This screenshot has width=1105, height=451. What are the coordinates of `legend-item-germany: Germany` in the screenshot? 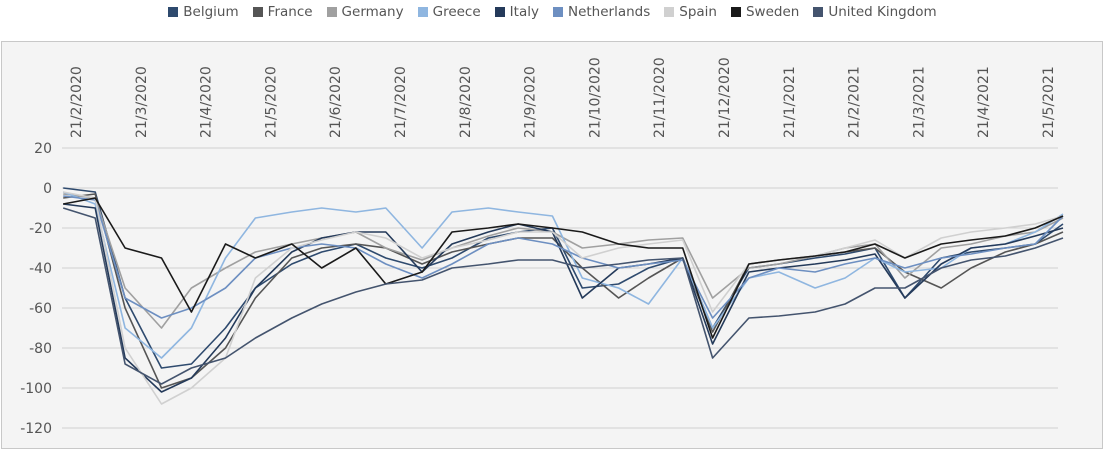 It's located at (365, 12).